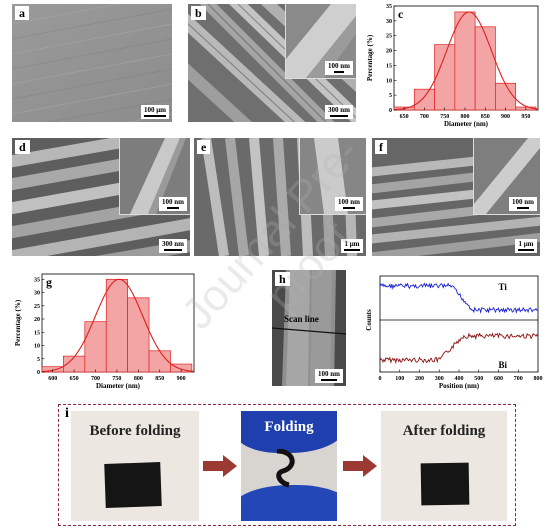  I want to click on scale-bar-a: 100 μm, so click(154, 112).